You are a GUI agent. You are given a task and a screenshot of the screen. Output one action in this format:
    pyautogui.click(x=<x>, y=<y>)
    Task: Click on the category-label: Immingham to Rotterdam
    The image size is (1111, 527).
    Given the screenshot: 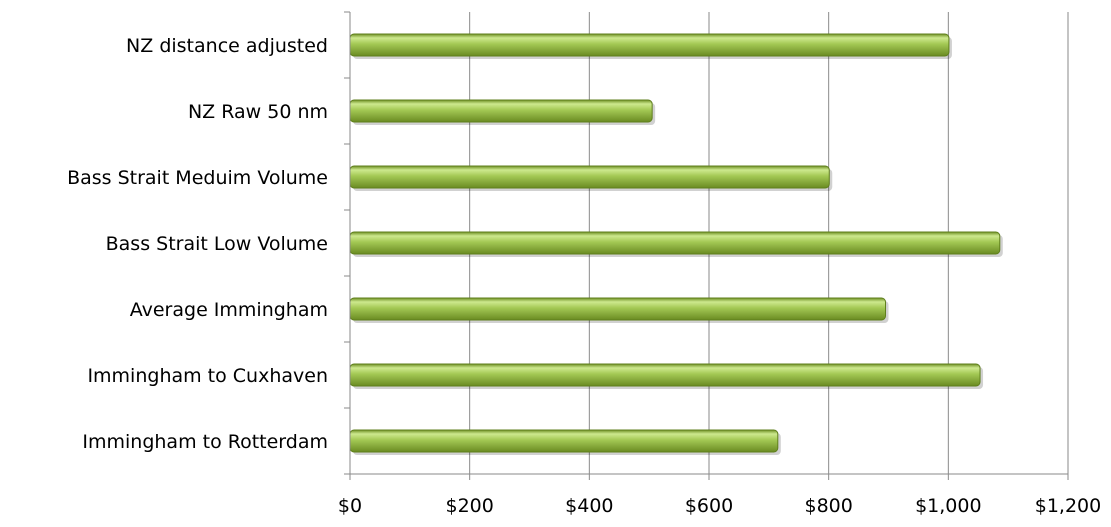 What is the action you would take?
    pyautogui.click(x=205, y=442)
    